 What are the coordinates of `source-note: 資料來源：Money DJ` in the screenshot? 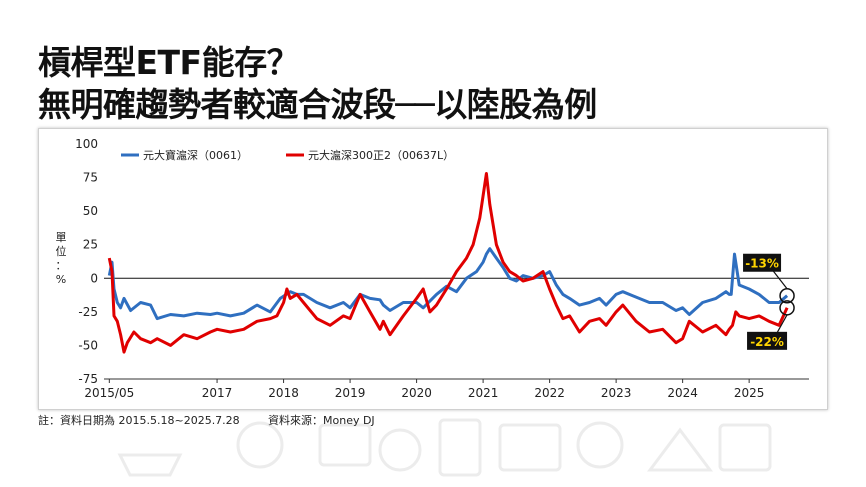 It's located at (321, 420).